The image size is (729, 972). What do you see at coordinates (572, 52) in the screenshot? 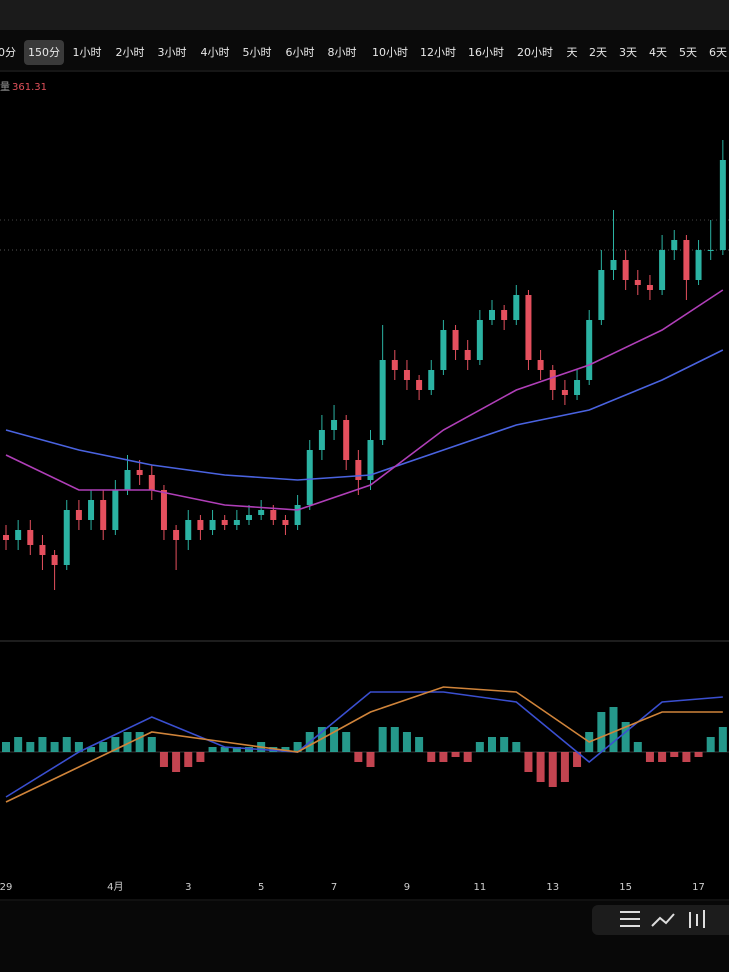
I see `timeframe-tab: 天` at bounding box center [572, 52].